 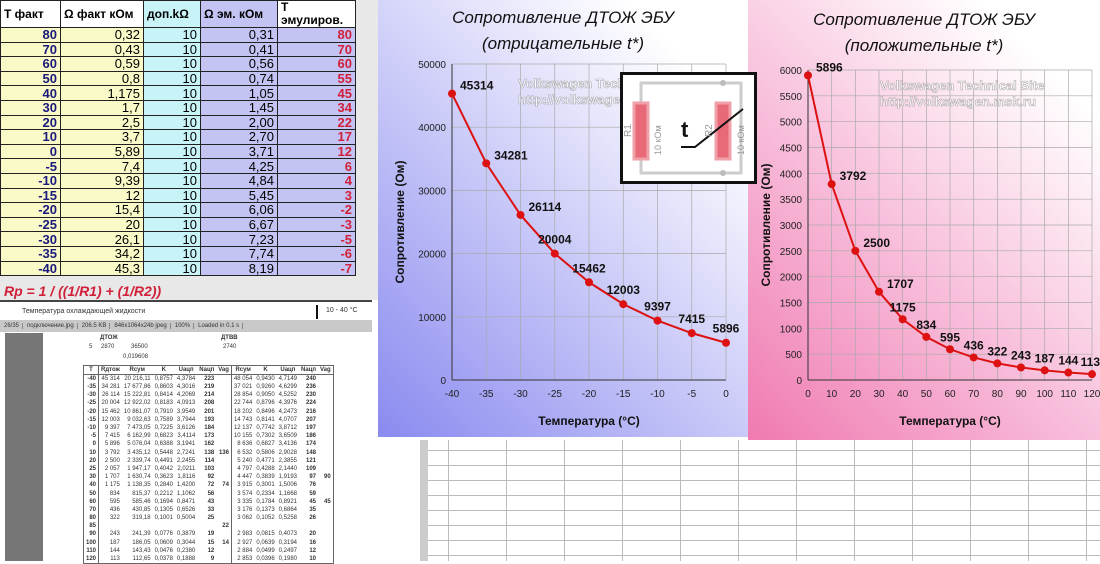 I want to click on calc-cell: 12 003, so click(x=110, y=419).